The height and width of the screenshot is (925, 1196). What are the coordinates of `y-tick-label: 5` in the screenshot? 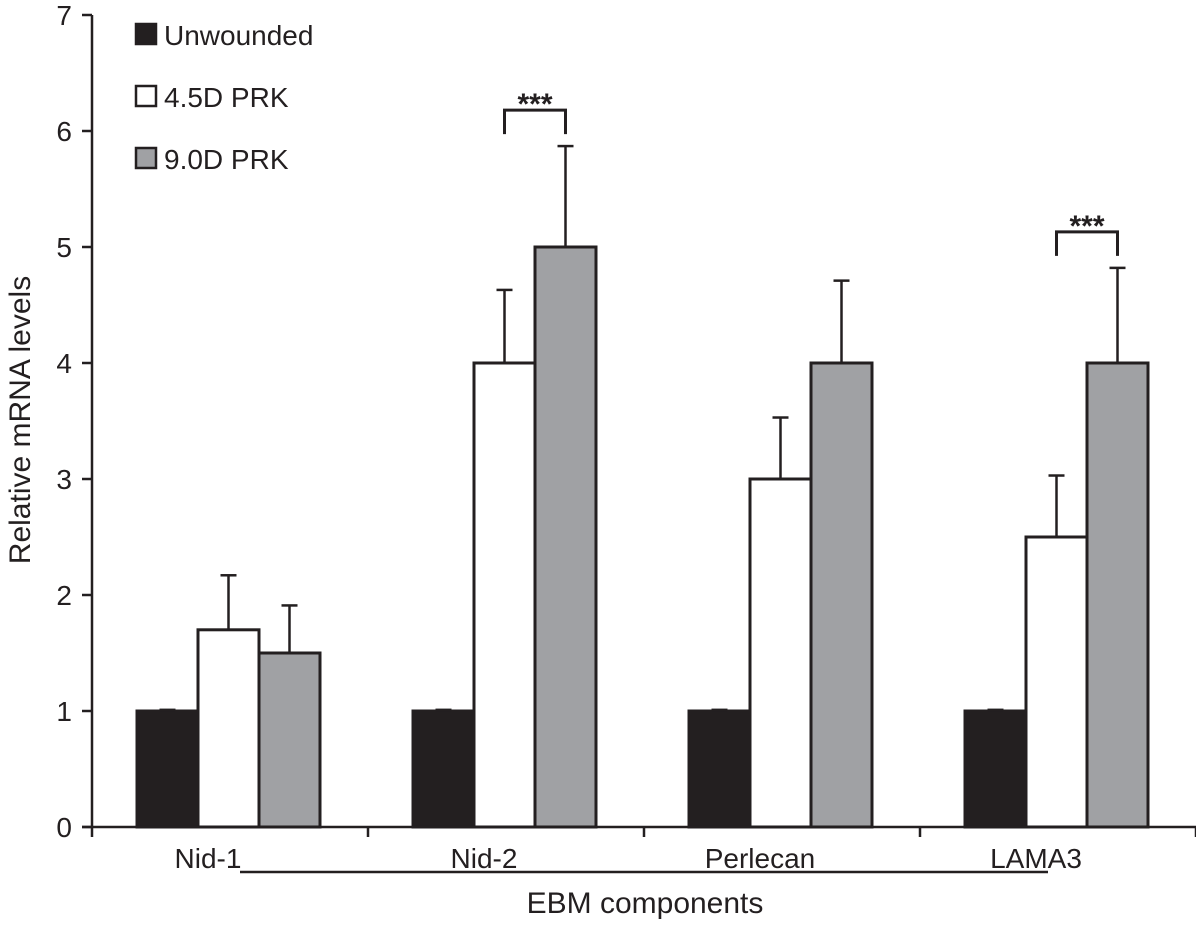 It's located at (64, 247).